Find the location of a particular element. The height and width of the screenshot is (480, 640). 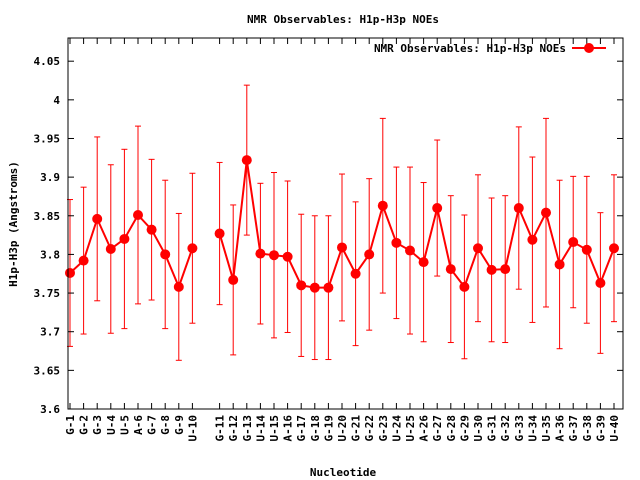

x-tick-label: G-11 is located at coordinates (220, 428).